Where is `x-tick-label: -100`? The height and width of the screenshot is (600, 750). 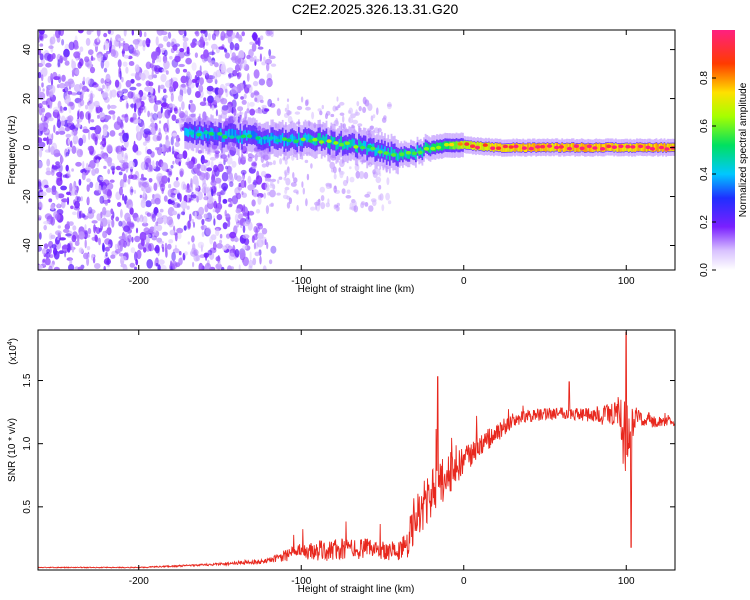
x-tick-label: -100 is located at coordinates (301, 281).